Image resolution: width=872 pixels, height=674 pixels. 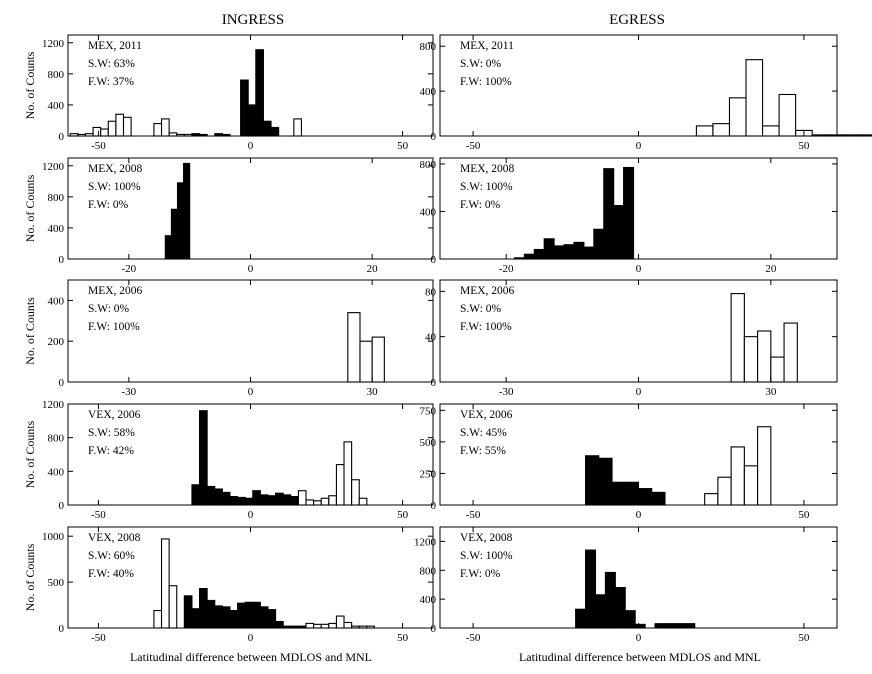 What do you see at coordinates (294, 501) in the screenshot?
I see `bar-ingress-vex-2006-s.w-13` at bounding box center [294, 501].